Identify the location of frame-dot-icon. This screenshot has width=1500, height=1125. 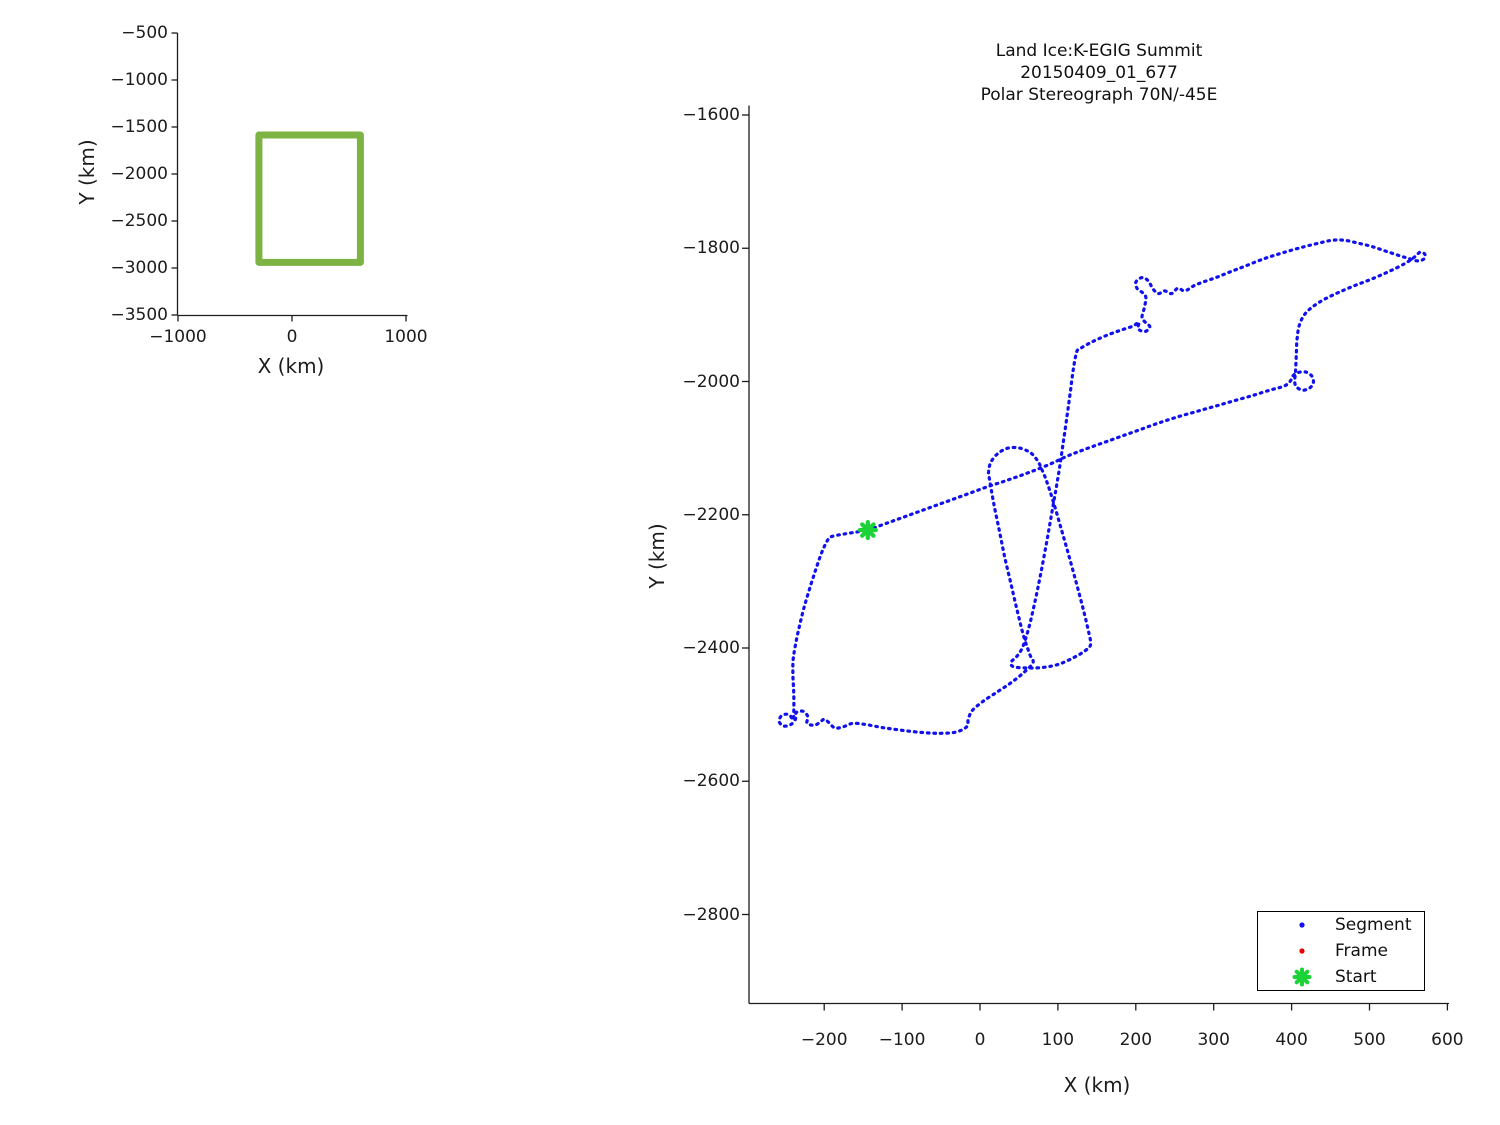
(1302, 951).